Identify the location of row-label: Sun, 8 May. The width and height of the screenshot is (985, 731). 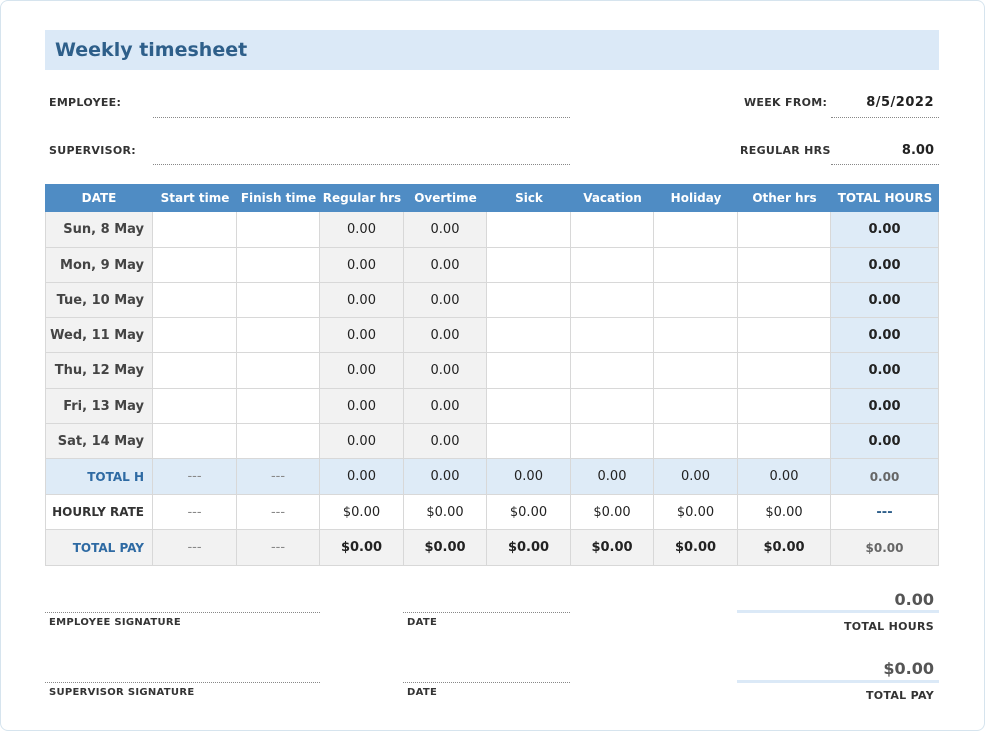
(99, 230).